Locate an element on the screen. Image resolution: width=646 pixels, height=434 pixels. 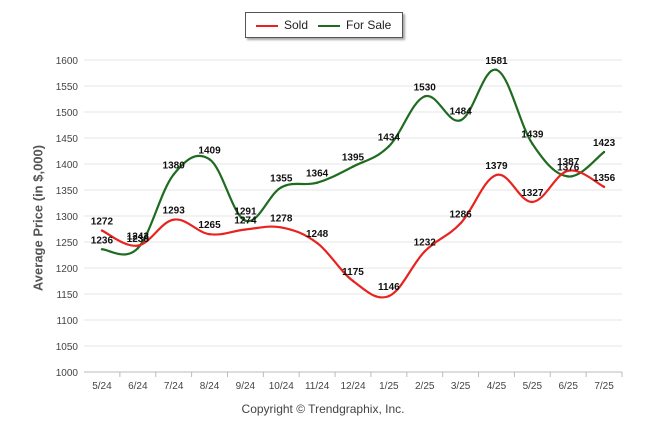
data-label-for-sale: 1376 is located at coordinates (568, 167).